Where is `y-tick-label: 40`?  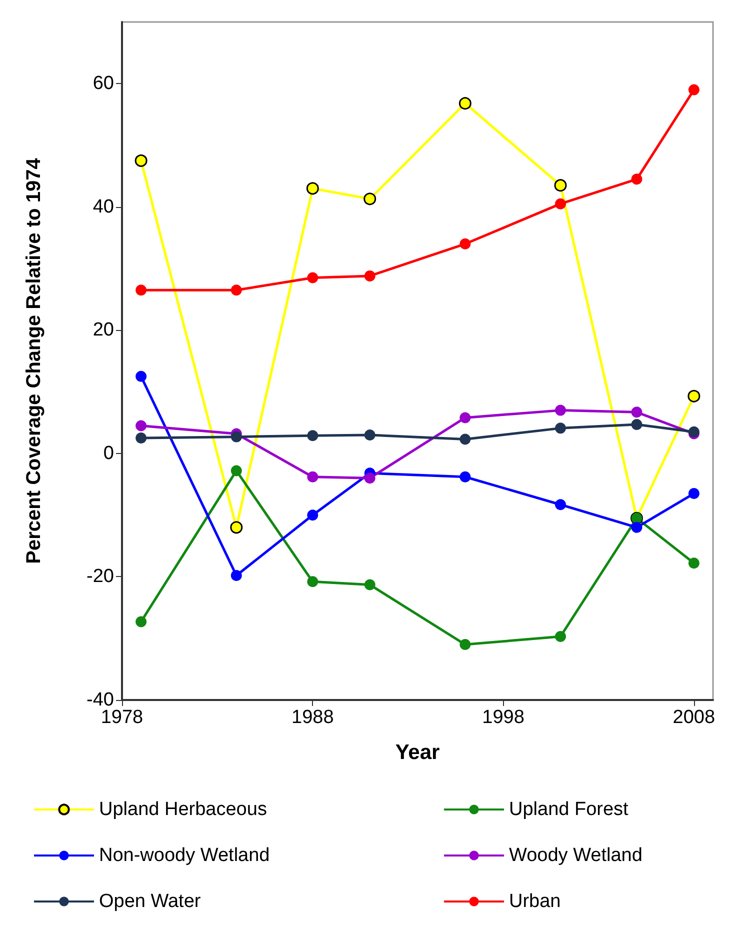 y-tick-label: 40 is located at coordinates (103, 207).